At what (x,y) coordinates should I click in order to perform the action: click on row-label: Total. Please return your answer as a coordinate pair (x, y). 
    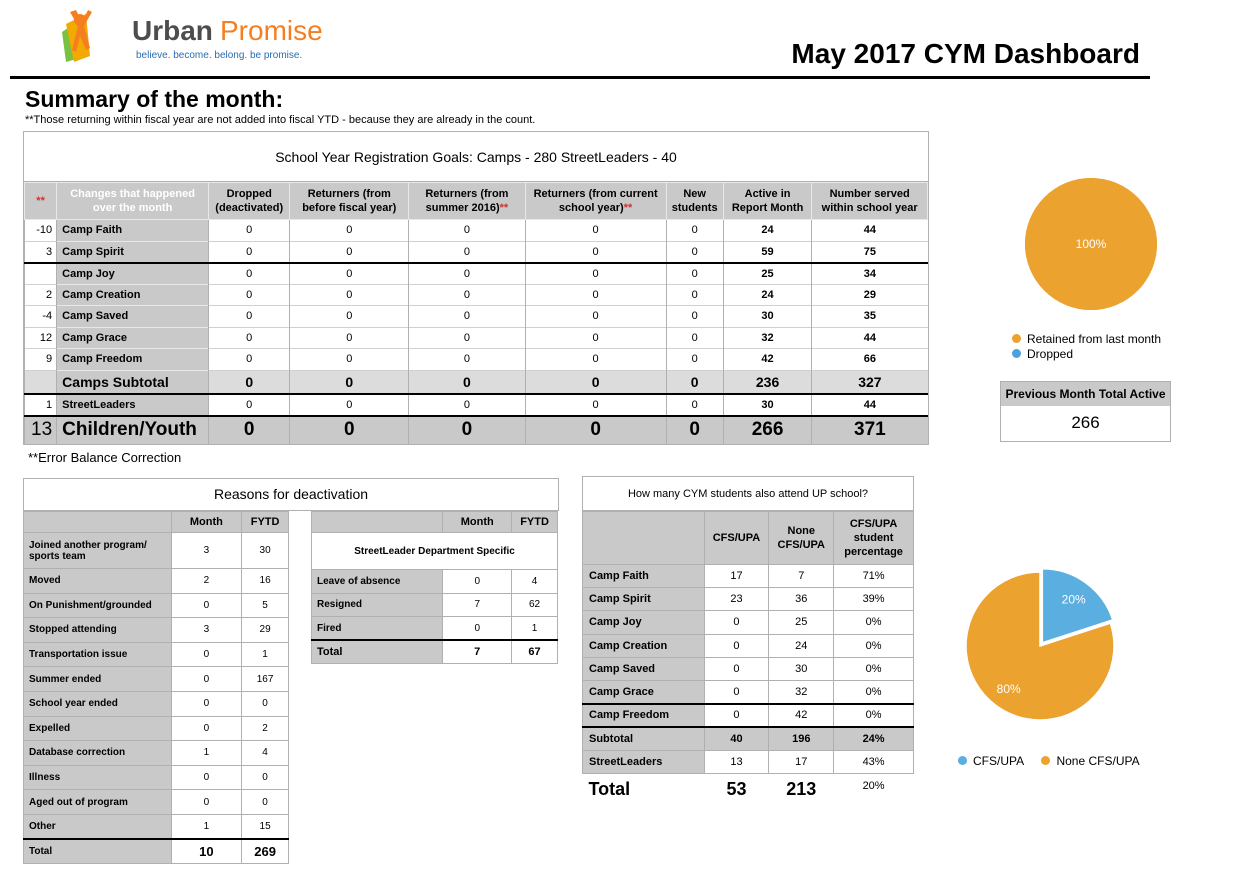
    Looking at the image, I should click on (643, 789).